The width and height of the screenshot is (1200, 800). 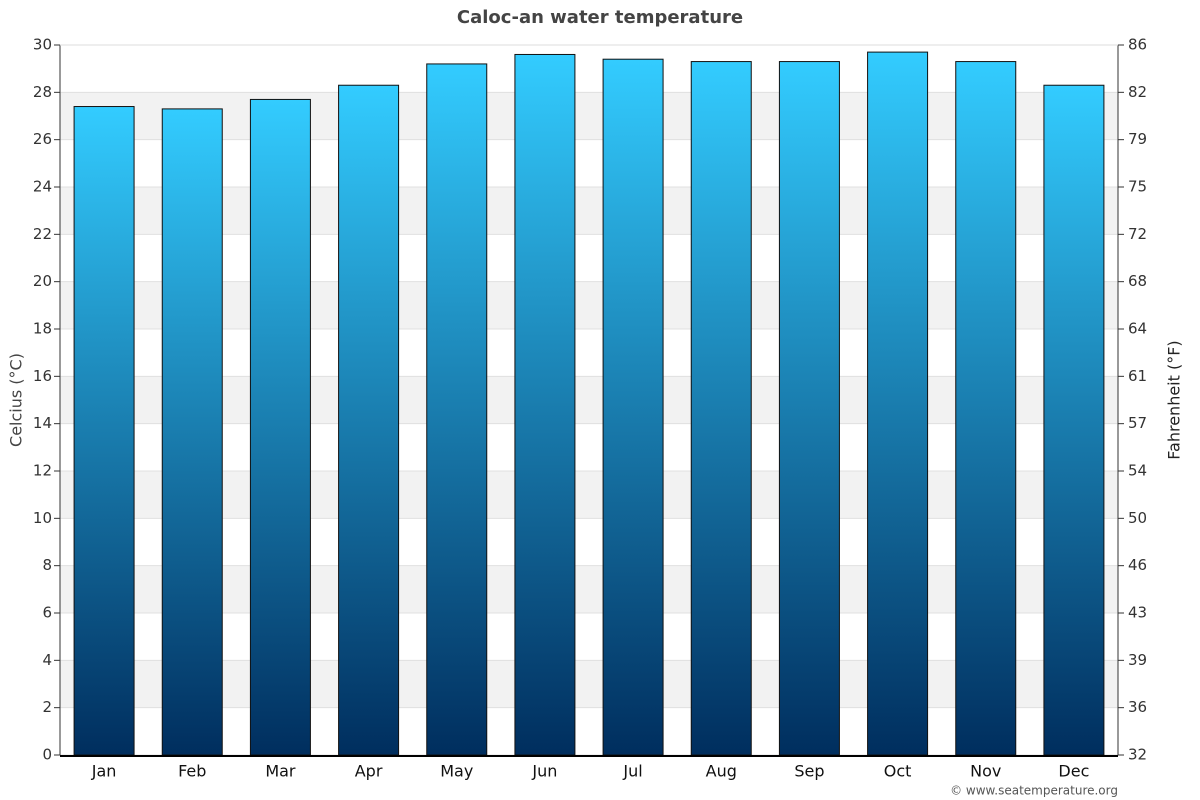 I want to click on y2-tick-label: 54, so click(x=1137, y=471).